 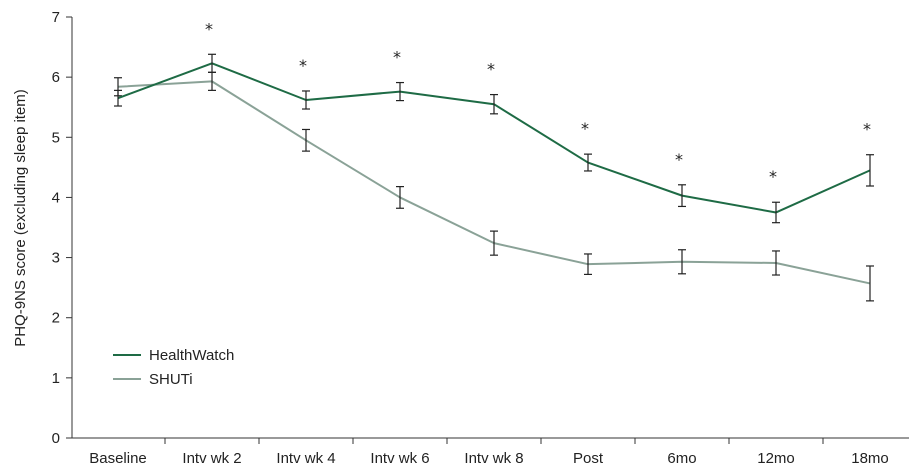 What do you see at coordinates (56, 258) in the screenshot?
I see `y-tick-label: 3` at bounding box center [56, 258].